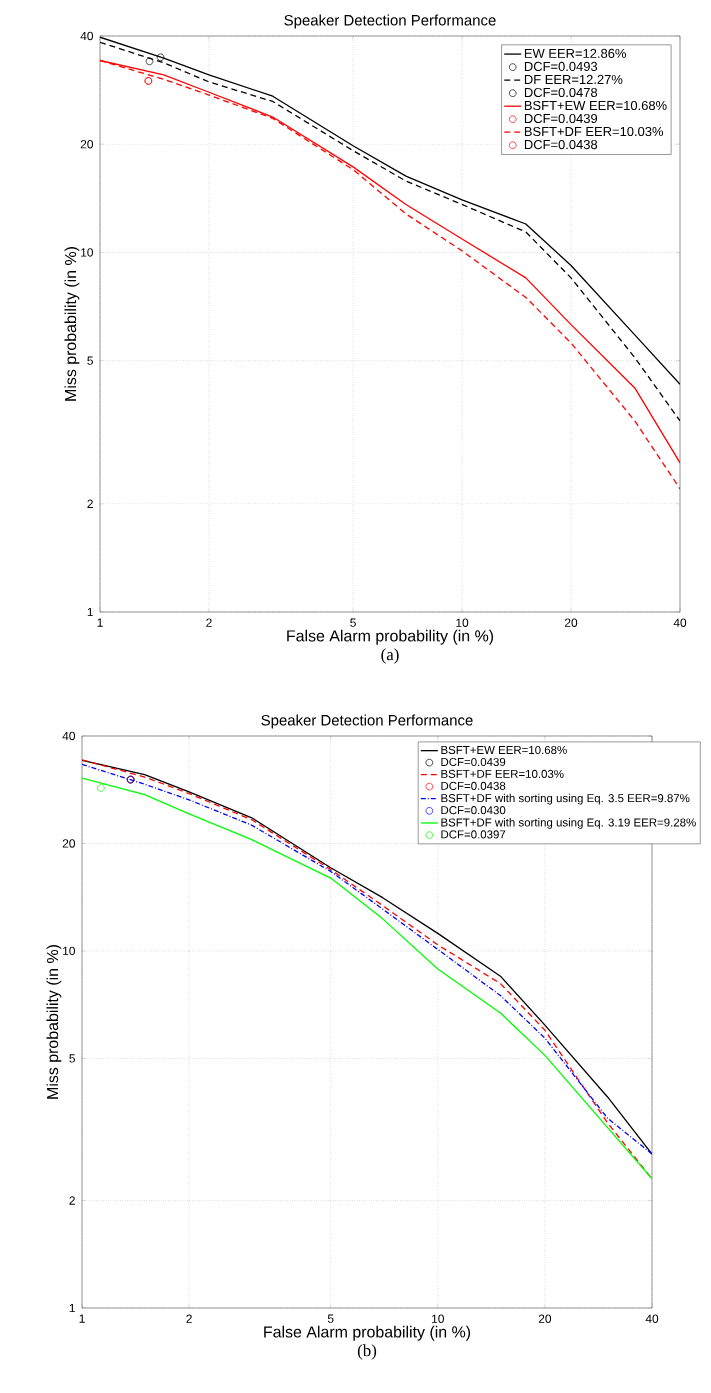 The image size is (711, 1393). Describe the element at coordinates (575, 53) in the screenshot. I see `legend-label: EW EER=12.86%` at that location.